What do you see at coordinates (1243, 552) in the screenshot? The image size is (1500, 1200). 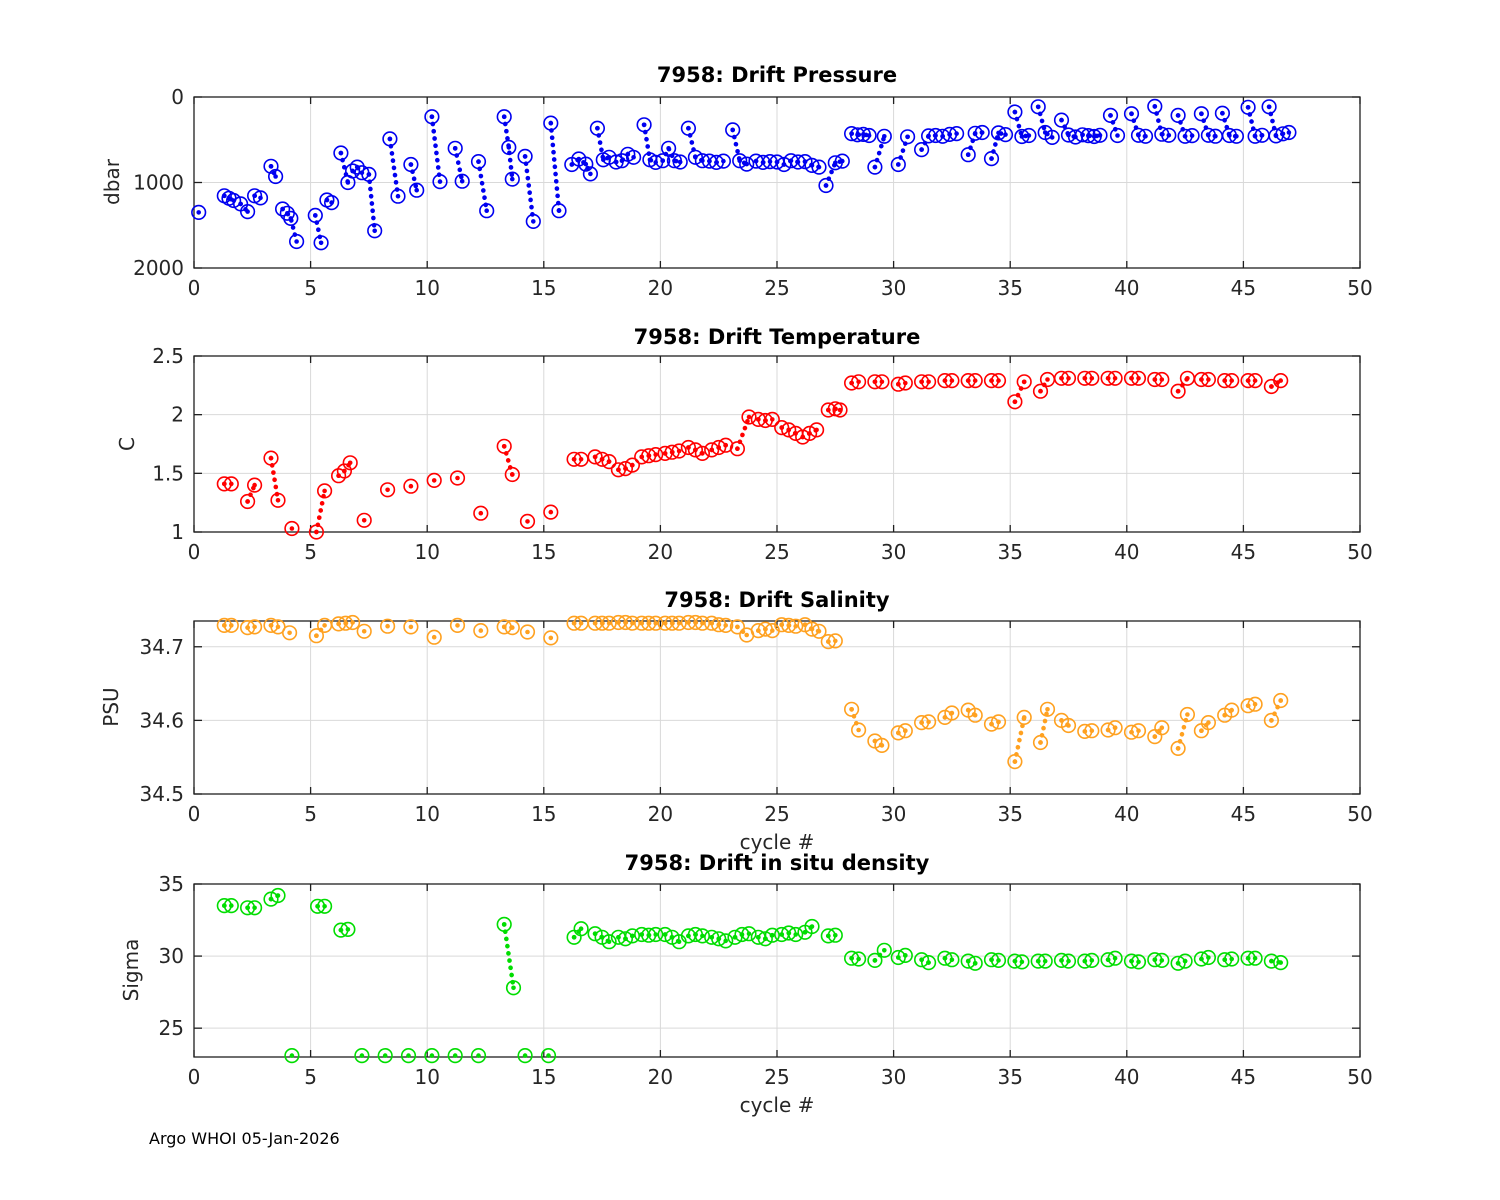 I see `temperature-x-tick-label: 45` at bounding box center [1243, 552].